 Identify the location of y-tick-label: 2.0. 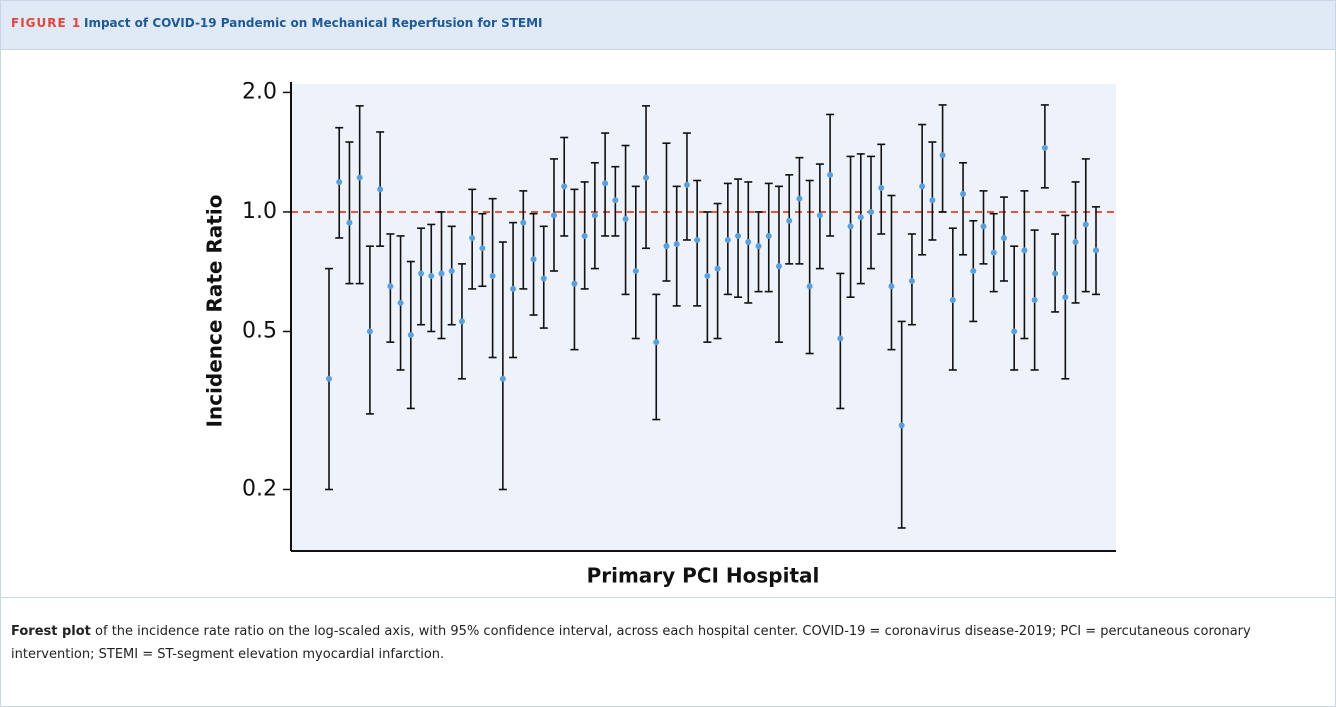
(259, 91).